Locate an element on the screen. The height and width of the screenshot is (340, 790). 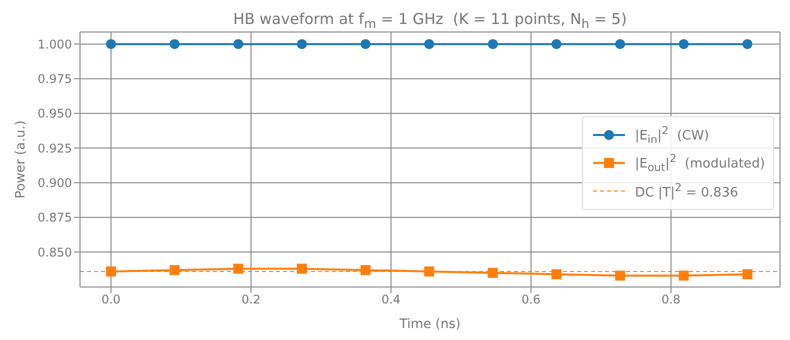
y-tick-label: 0.850 is located at coordinates (55, 252).